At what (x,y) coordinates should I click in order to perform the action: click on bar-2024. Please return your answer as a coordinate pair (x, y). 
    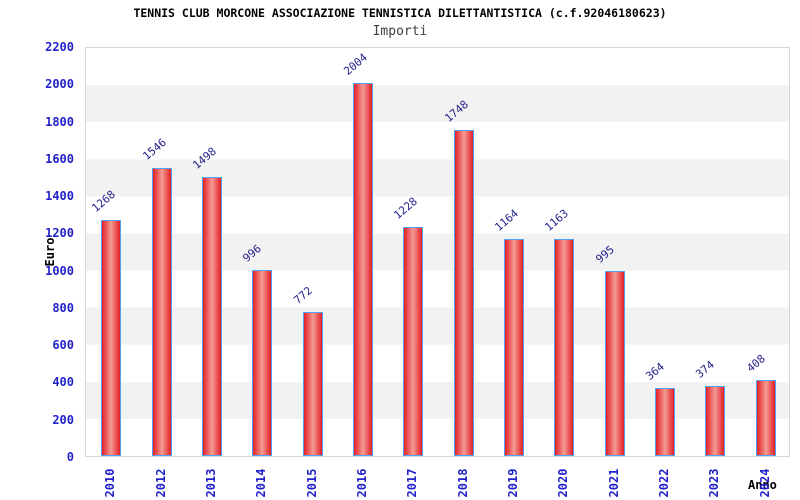
    Looking at the image, I should click on (765, 417).